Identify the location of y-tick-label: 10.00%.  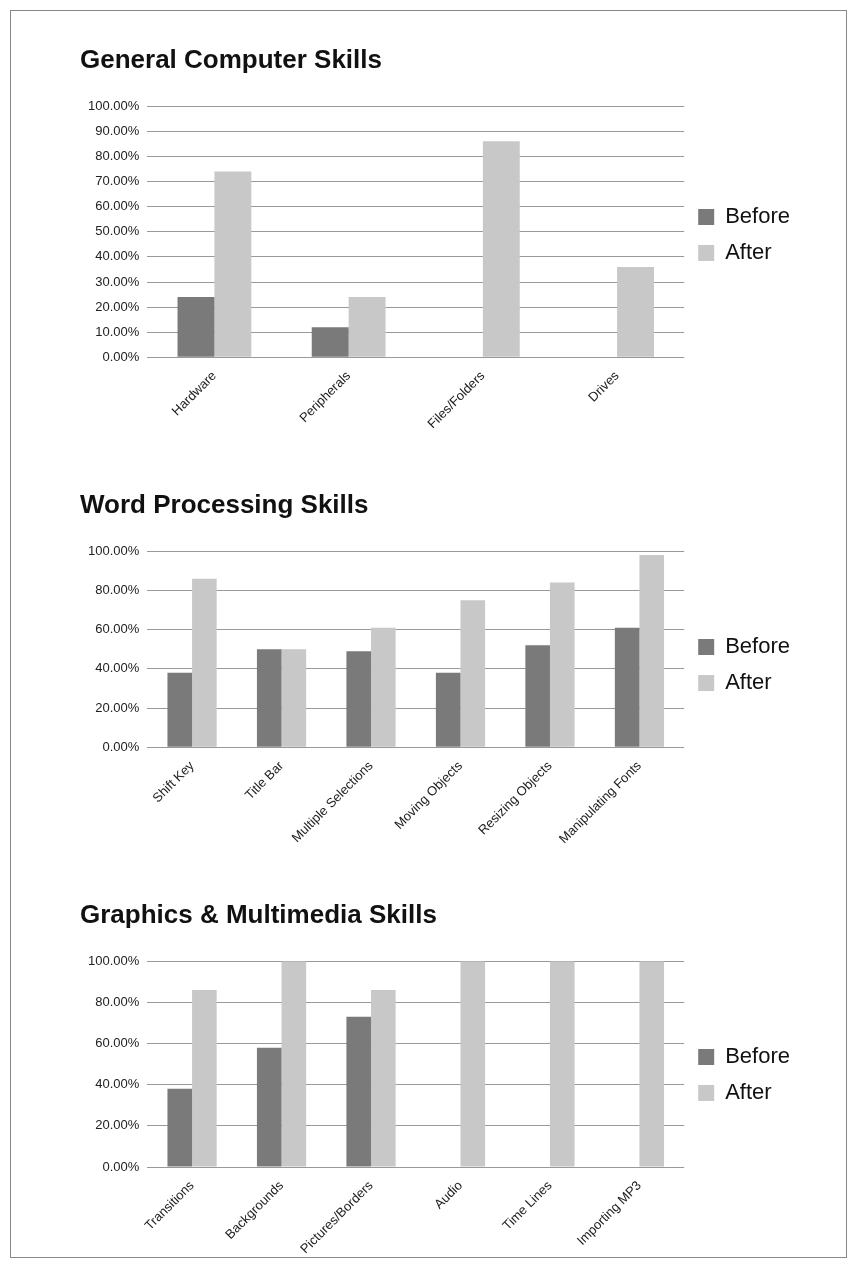
(117, 331).